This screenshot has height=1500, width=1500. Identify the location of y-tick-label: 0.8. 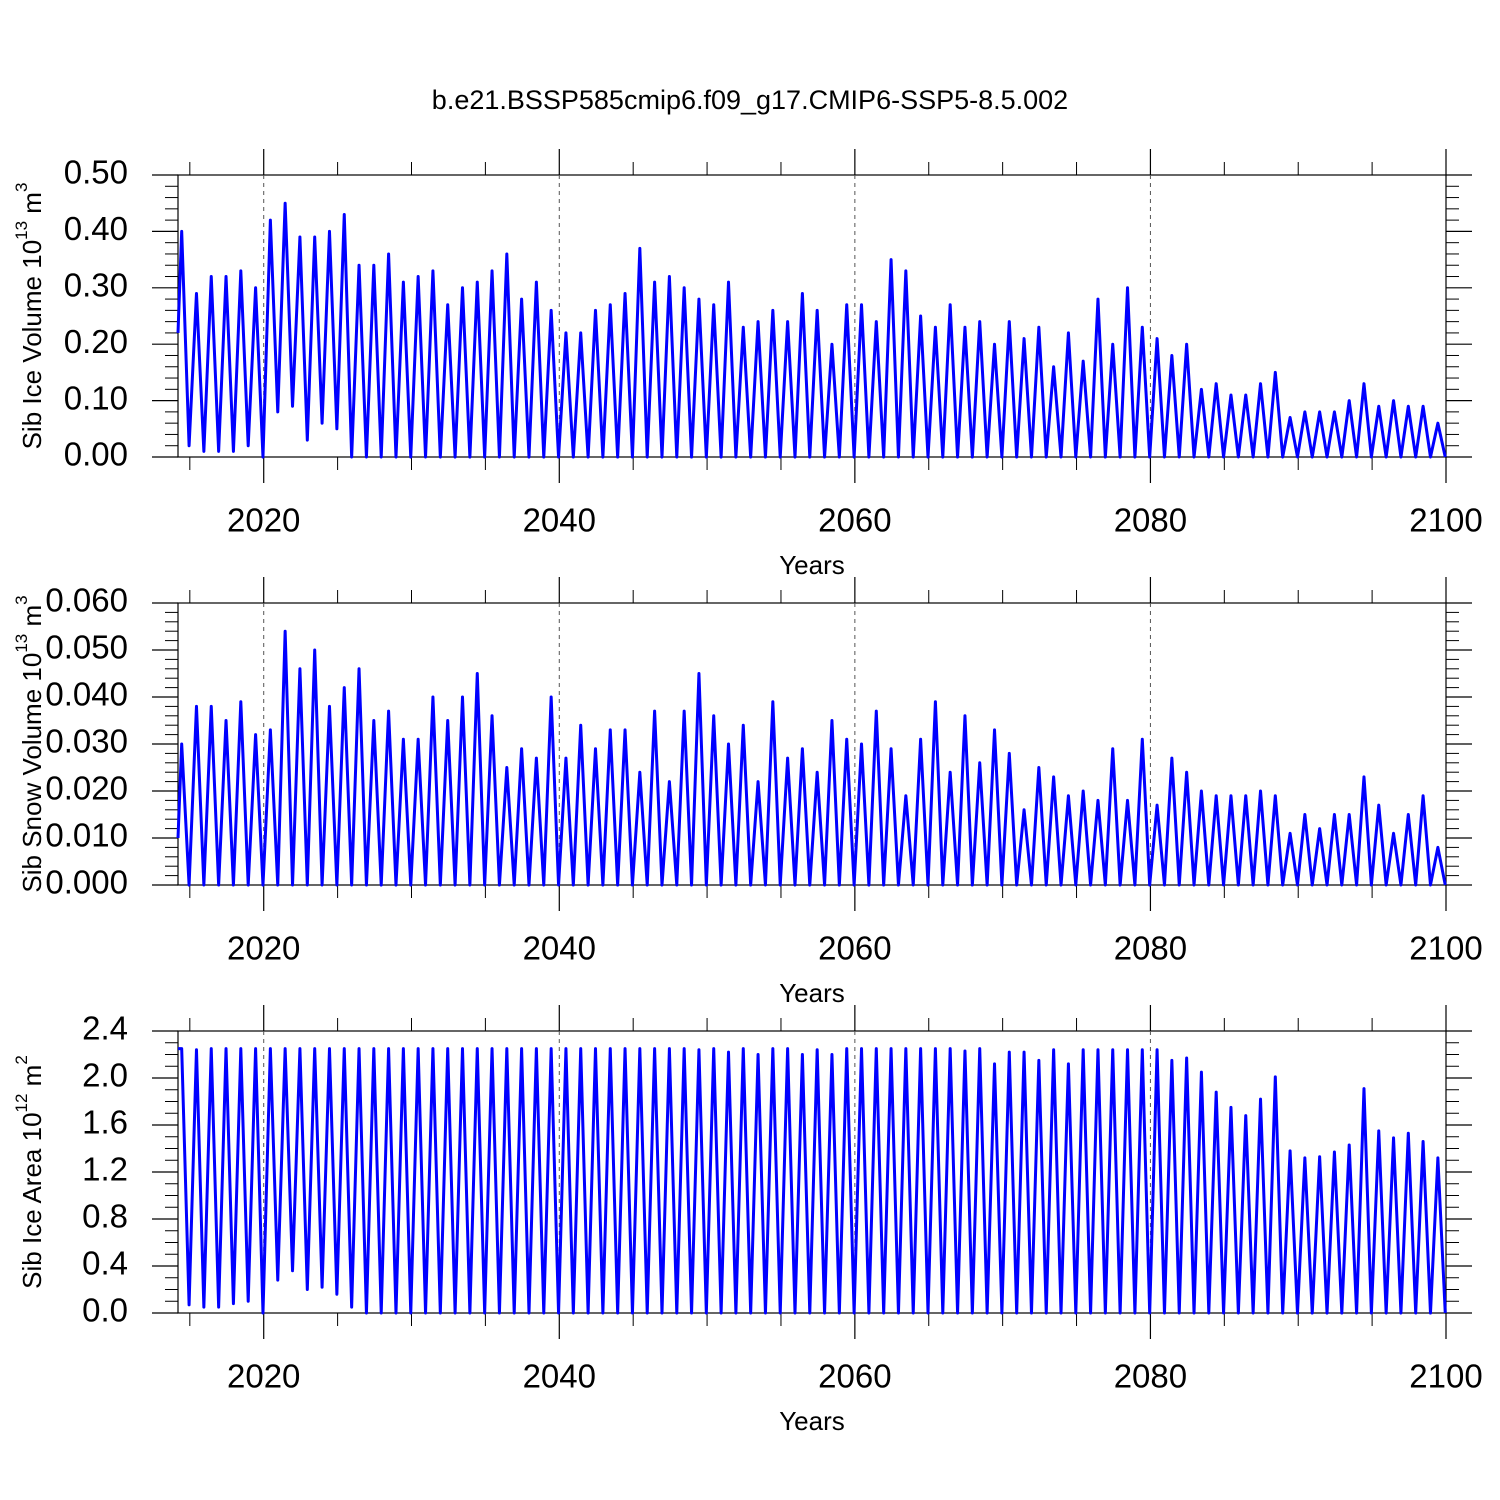
(105, 1216).